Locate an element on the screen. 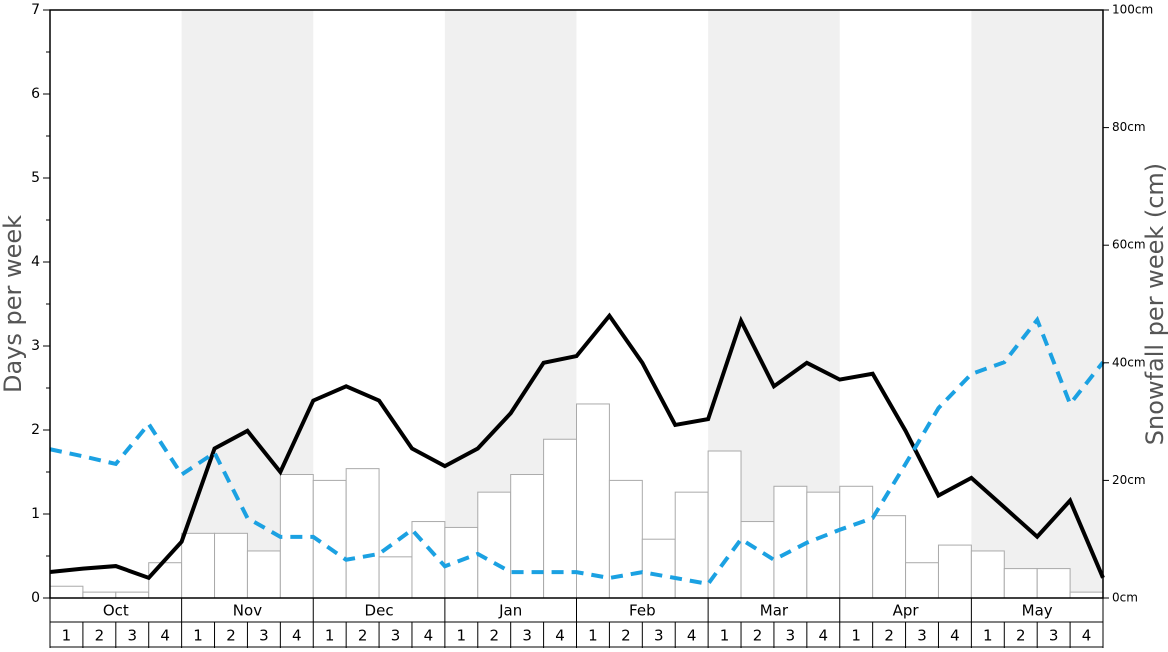 This screenshot has width=1168, height=652. month-label: Feb is located at coordinates (642, 611).